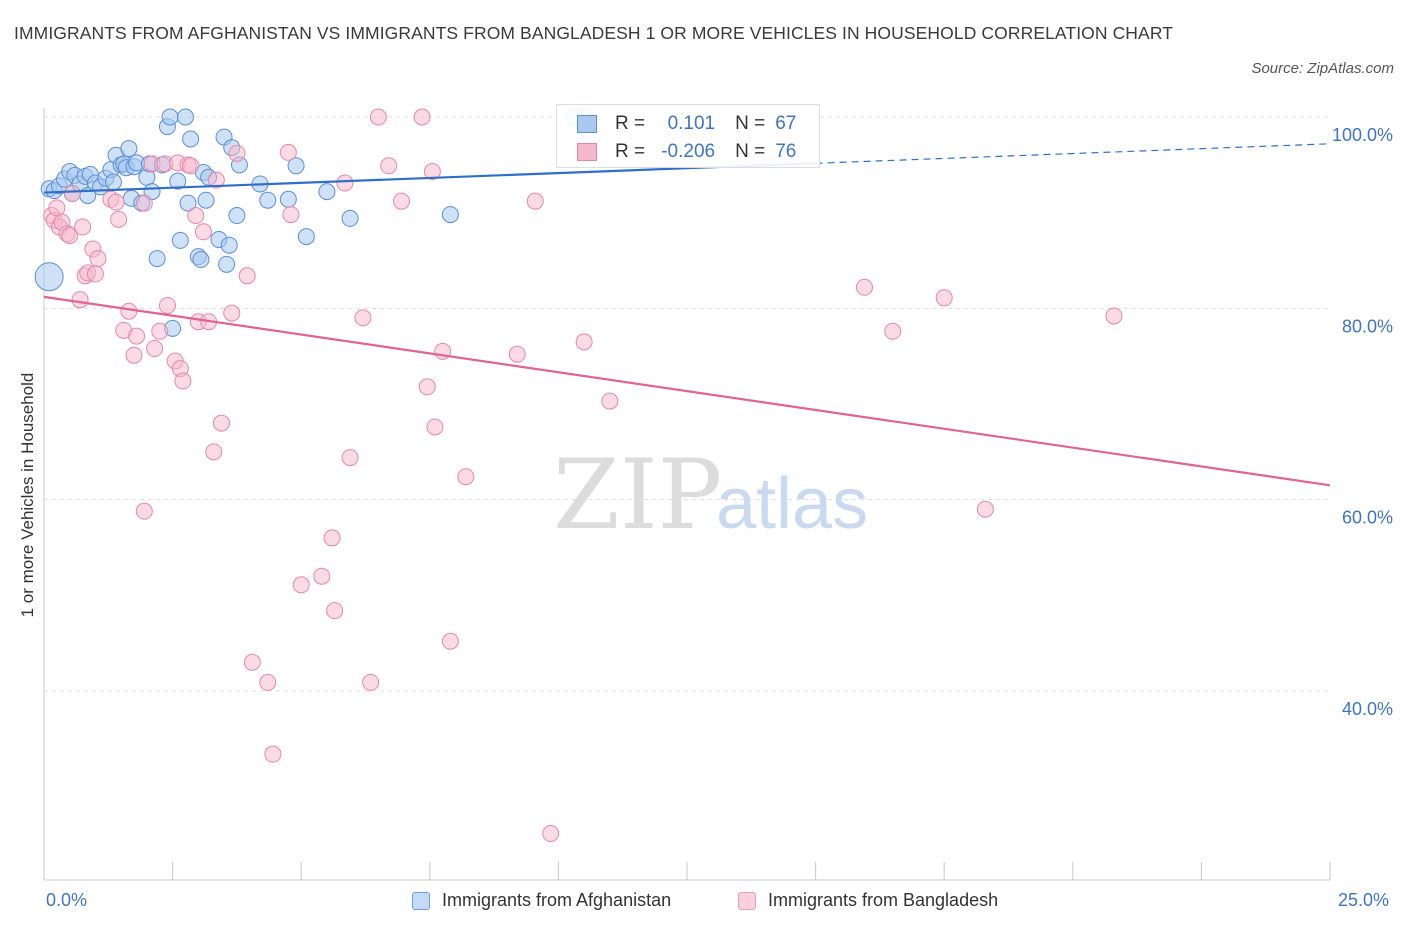  What do you see at coordinates (786, 123) in the screenshot?
I see `stats-n-value: 67` at bounding box center [786, 123].